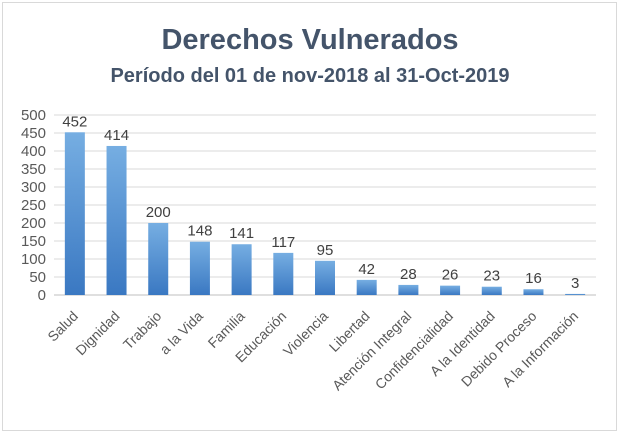  Describe the element at coordinates (499, 349) in the screenshot. I see `x-tick-label: Debido Proceso` at that location.